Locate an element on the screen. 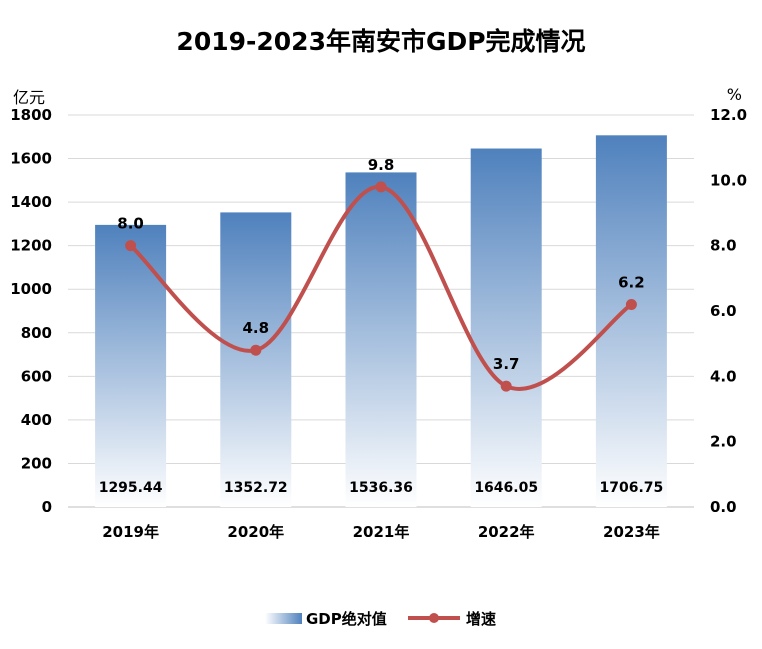 The width and height of the screenshot is (762, 649). bar-value-label: 1706.75 is located at coordinates (632, 488).